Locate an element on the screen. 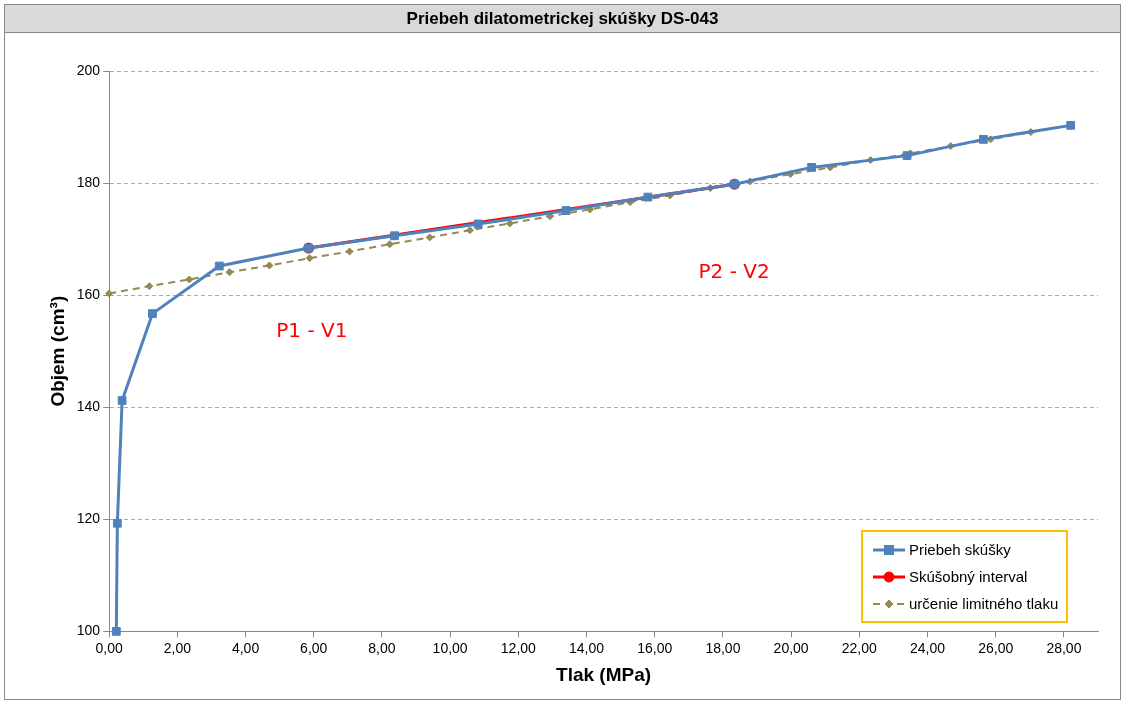 This screenshot has width=1125, height=702. x-tick-label: 4,00 is located at coordinates (245, 647).